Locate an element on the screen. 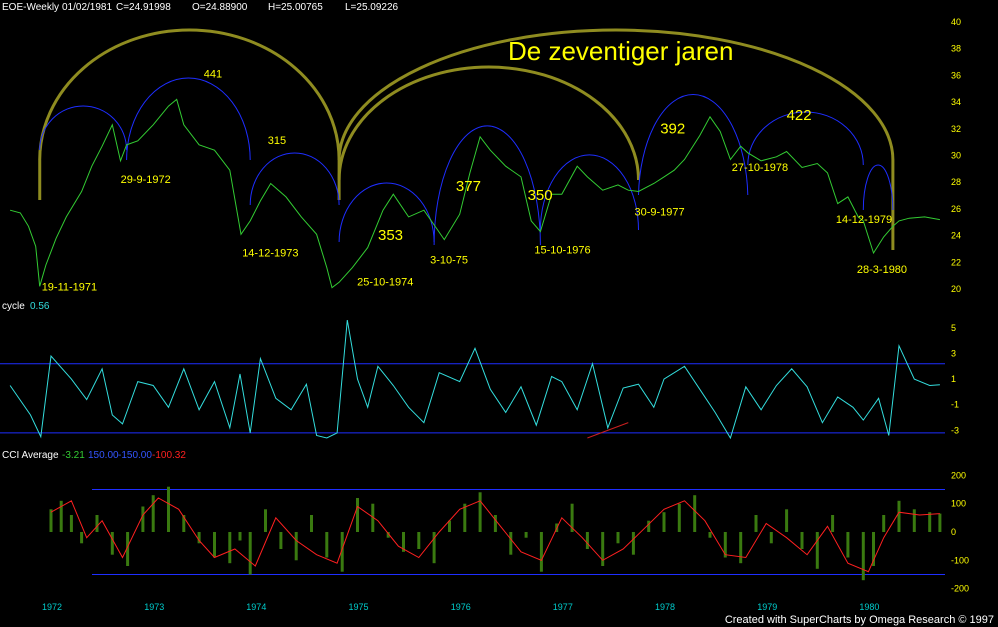  cci-y-tick: 200 is located at coordinates (958, 475).